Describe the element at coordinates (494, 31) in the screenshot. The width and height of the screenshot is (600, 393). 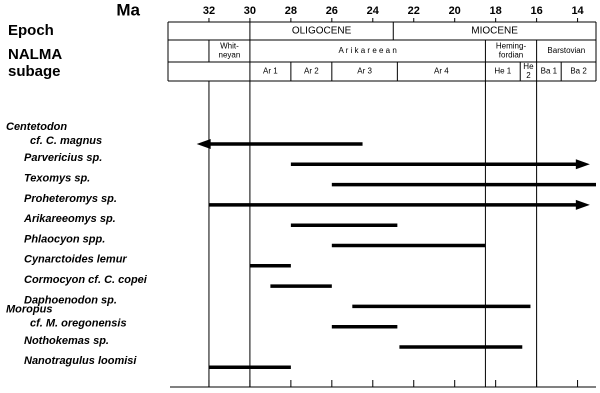
I see `interval-name: MIOCENE` at that location.